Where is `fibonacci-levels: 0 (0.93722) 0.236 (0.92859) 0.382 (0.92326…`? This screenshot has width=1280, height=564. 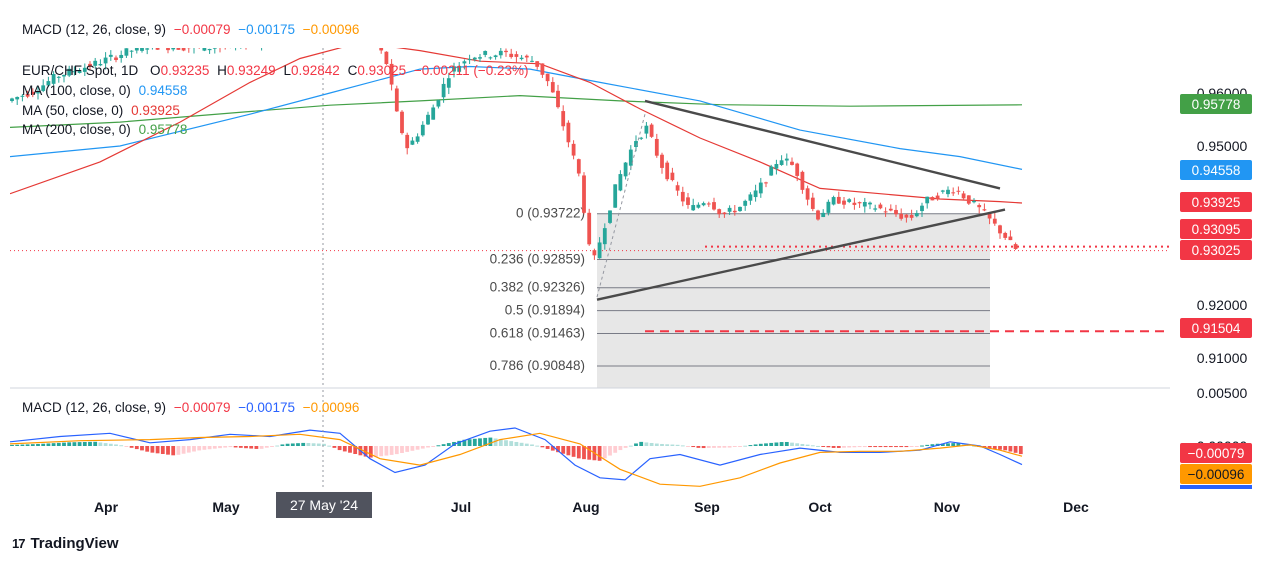
fibonacci-levels: 0 (0.93722) 0.236 (0.92859) 0.382 (0.92326… is located at coordinates (740, 289).